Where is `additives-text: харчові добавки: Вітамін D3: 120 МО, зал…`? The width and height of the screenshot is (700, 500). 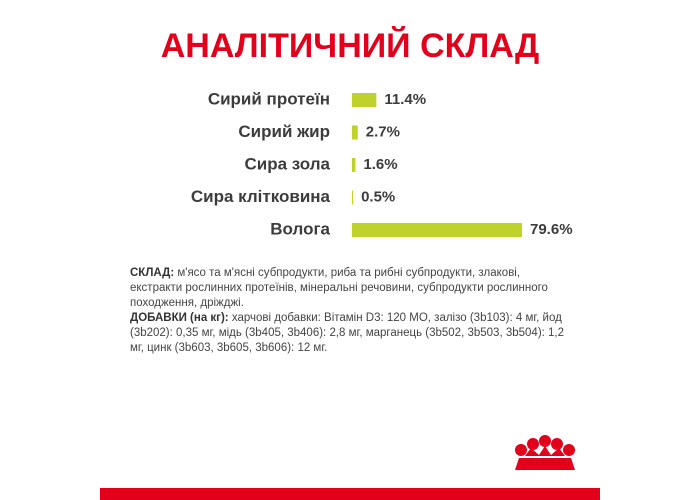
additives-text: харчові добавки: Вітамін D3: 120 МО, зал… is located at coordinates (347, 333).